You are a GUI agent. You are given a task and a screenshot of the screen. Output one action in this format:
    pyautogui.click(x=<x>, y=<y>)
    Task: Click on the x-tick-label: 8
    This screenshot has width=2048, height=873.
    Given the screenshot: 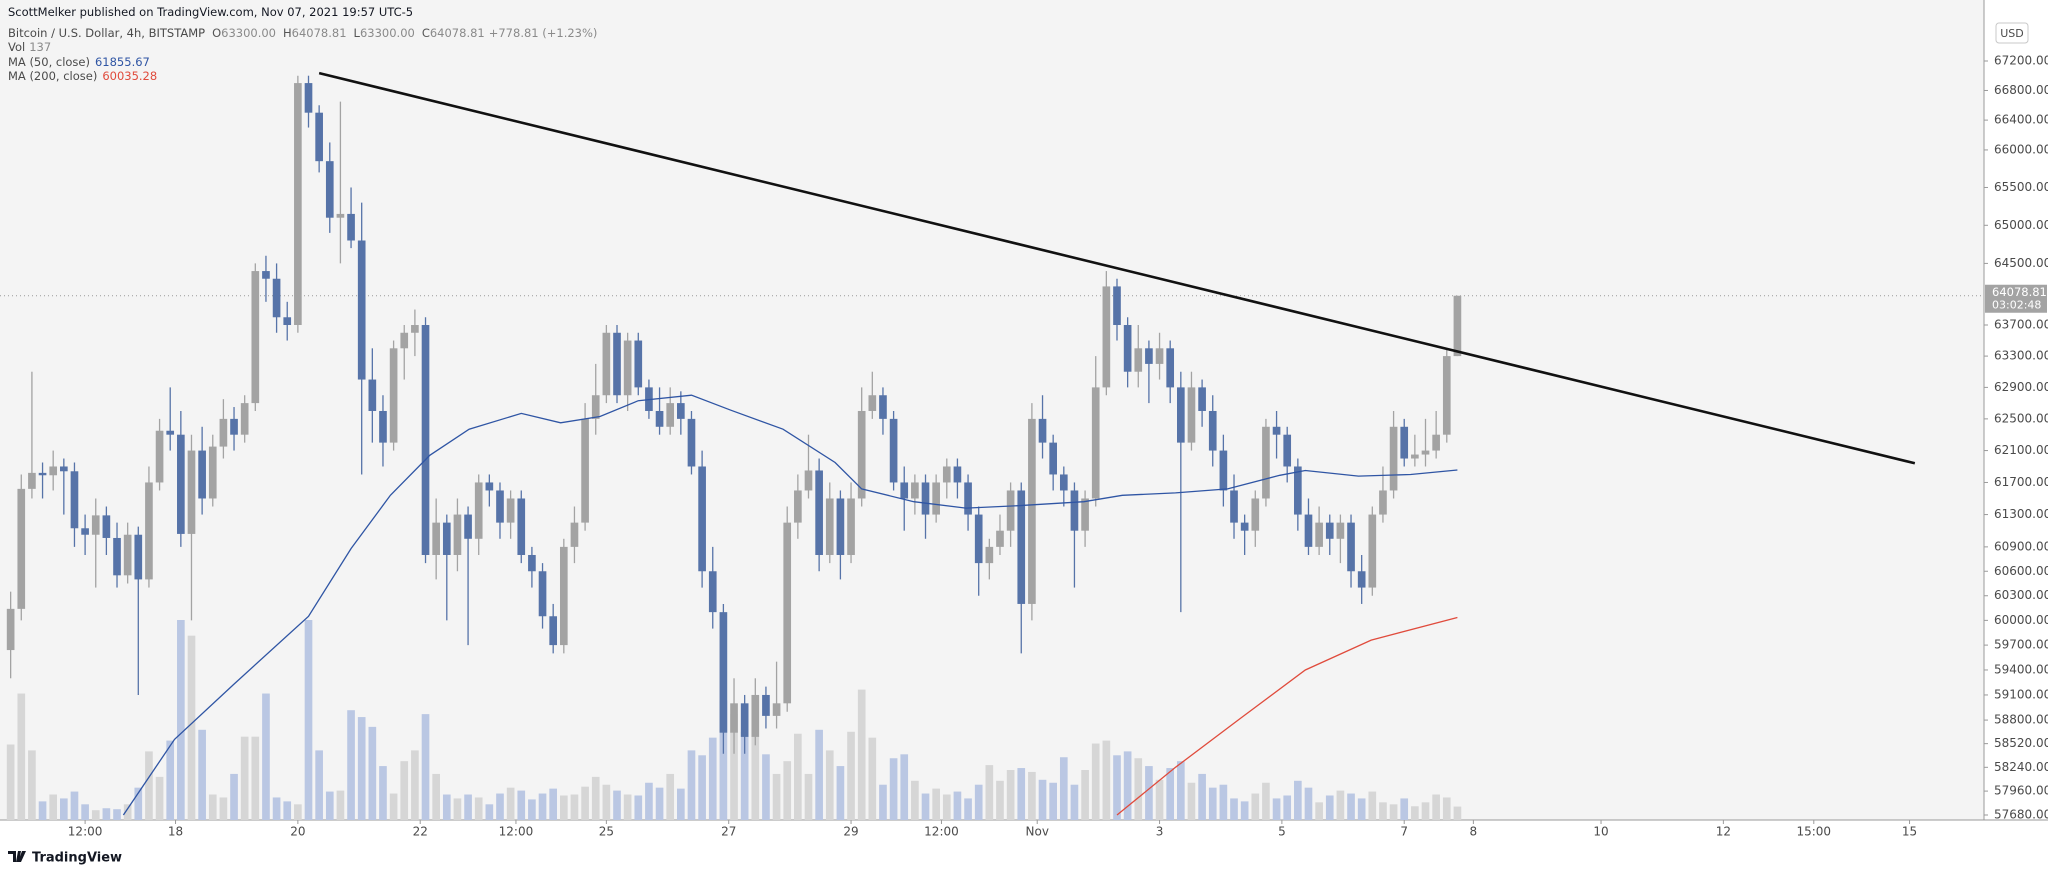 What is the action you would take?
    pyautogui.click(x=1474, y=832)
    